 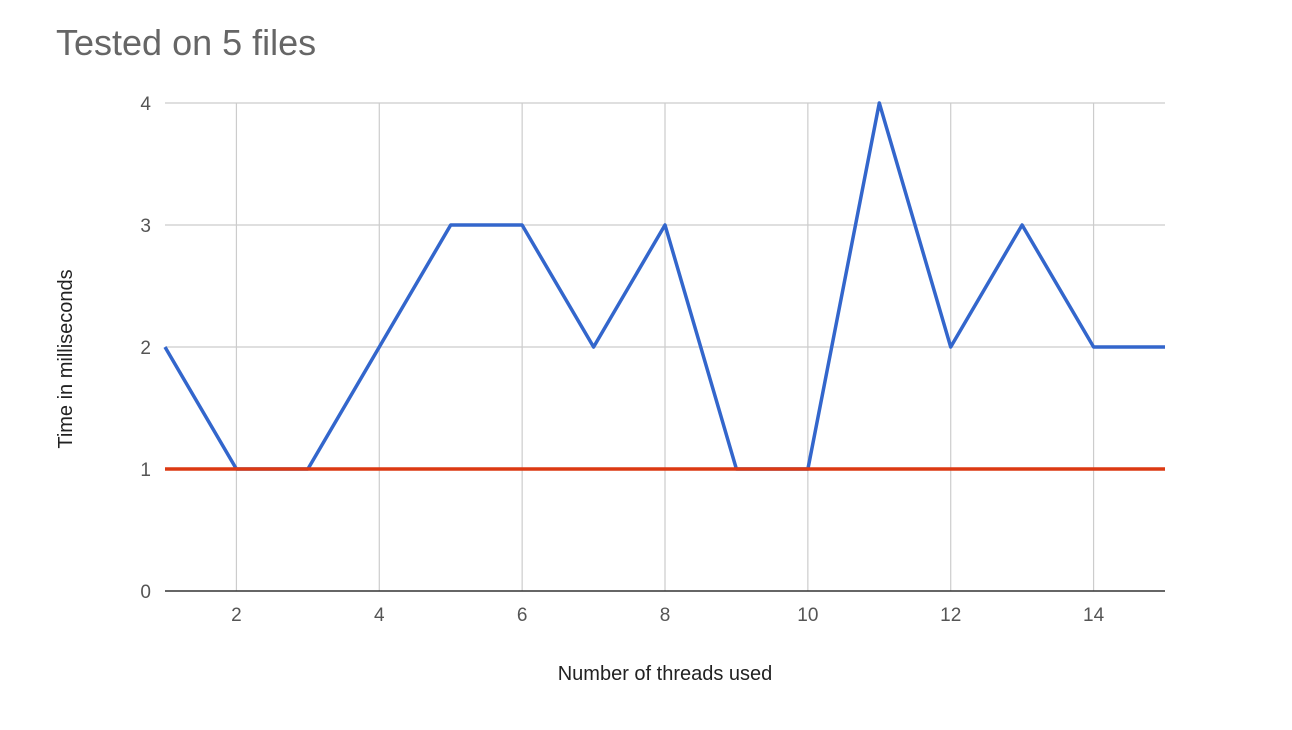 I want to click on y-tick-label: 2, so click(x=145, y=348).